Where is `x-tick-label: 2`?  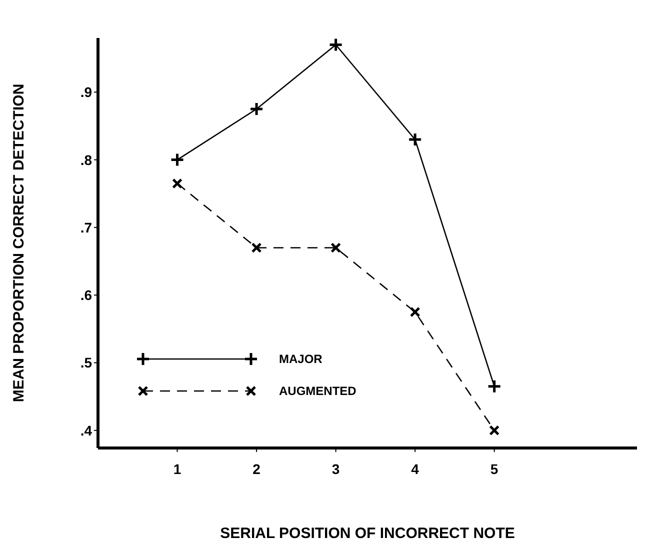
x-tick-label: 2 is located at coordinates (256, 468).